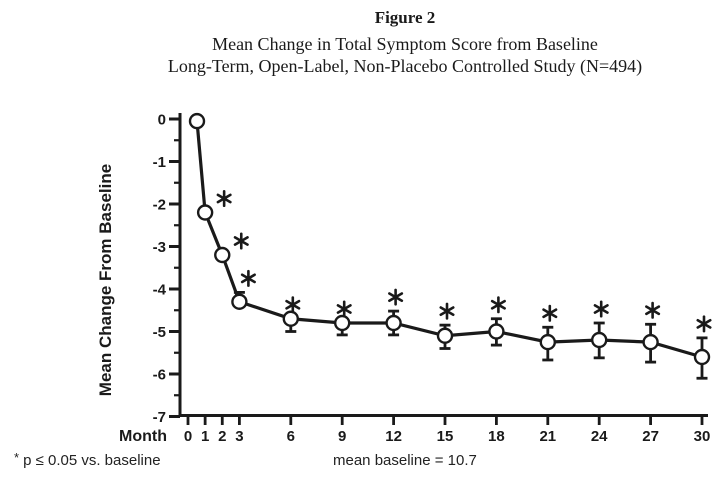 This screenshot has height=485, width=719. Describe the element at coordinates (160, 290) in the screenshot. I see `y-tick-label: -4` at that location.